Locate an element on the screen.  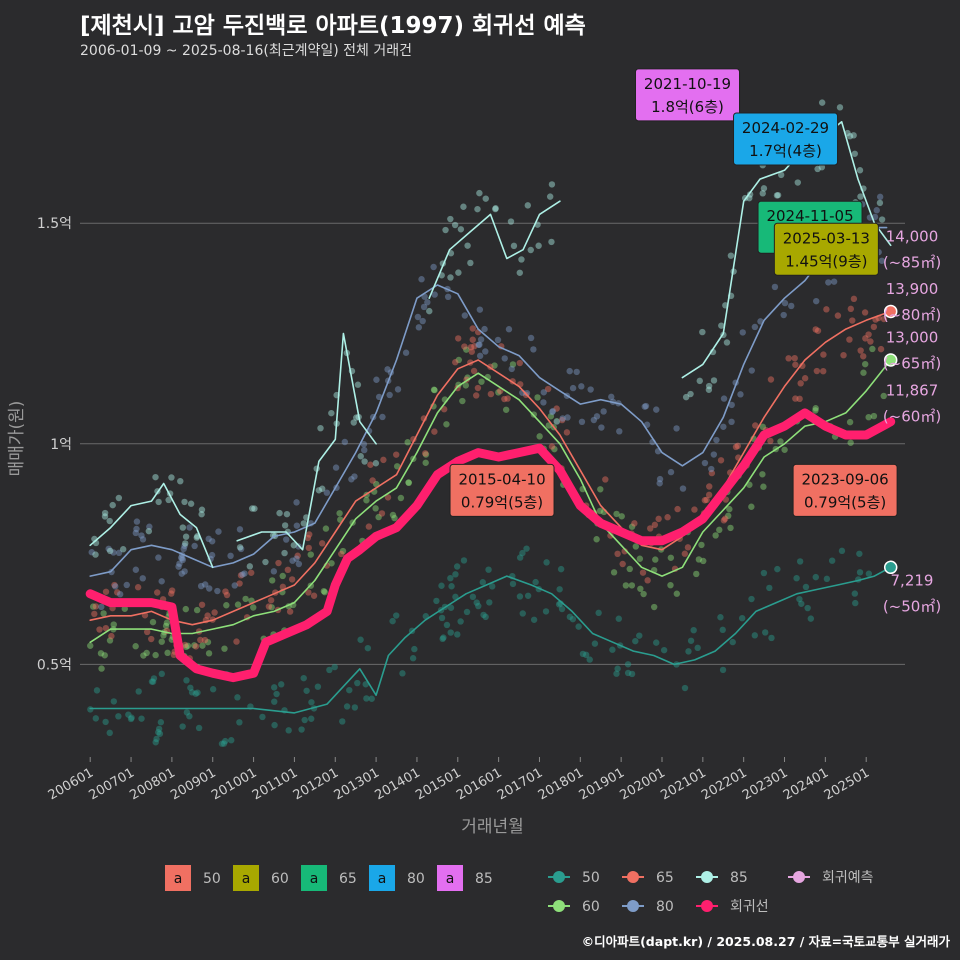
end-label-price: 7,219 is located at coordinates (912, 580).